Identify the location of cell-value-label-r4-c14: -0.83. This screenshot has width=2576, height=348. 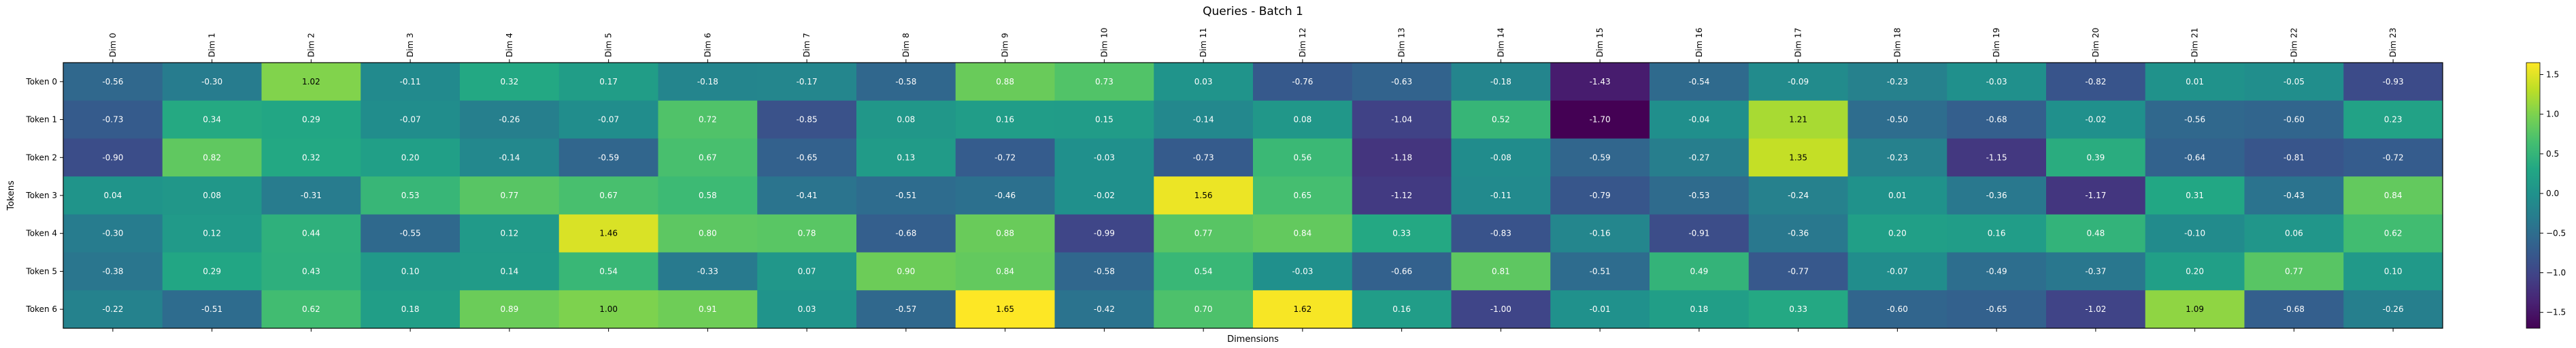
(1500, 233).